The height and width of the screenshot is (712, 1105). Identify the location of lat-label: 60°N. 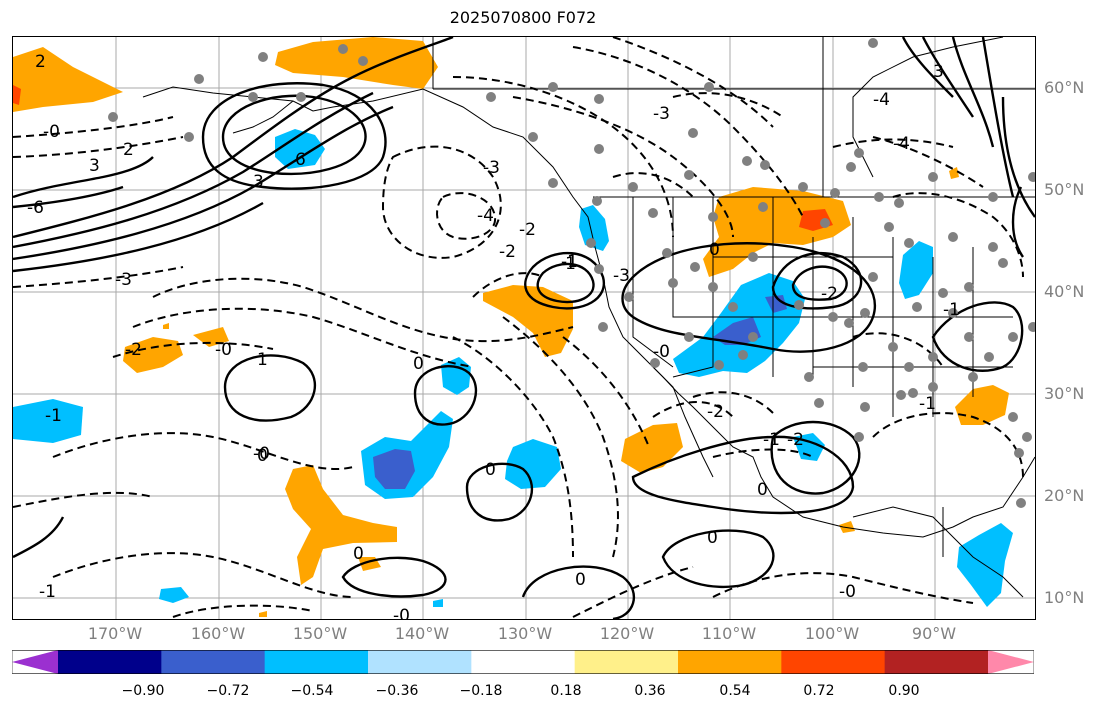
(1064, 87).